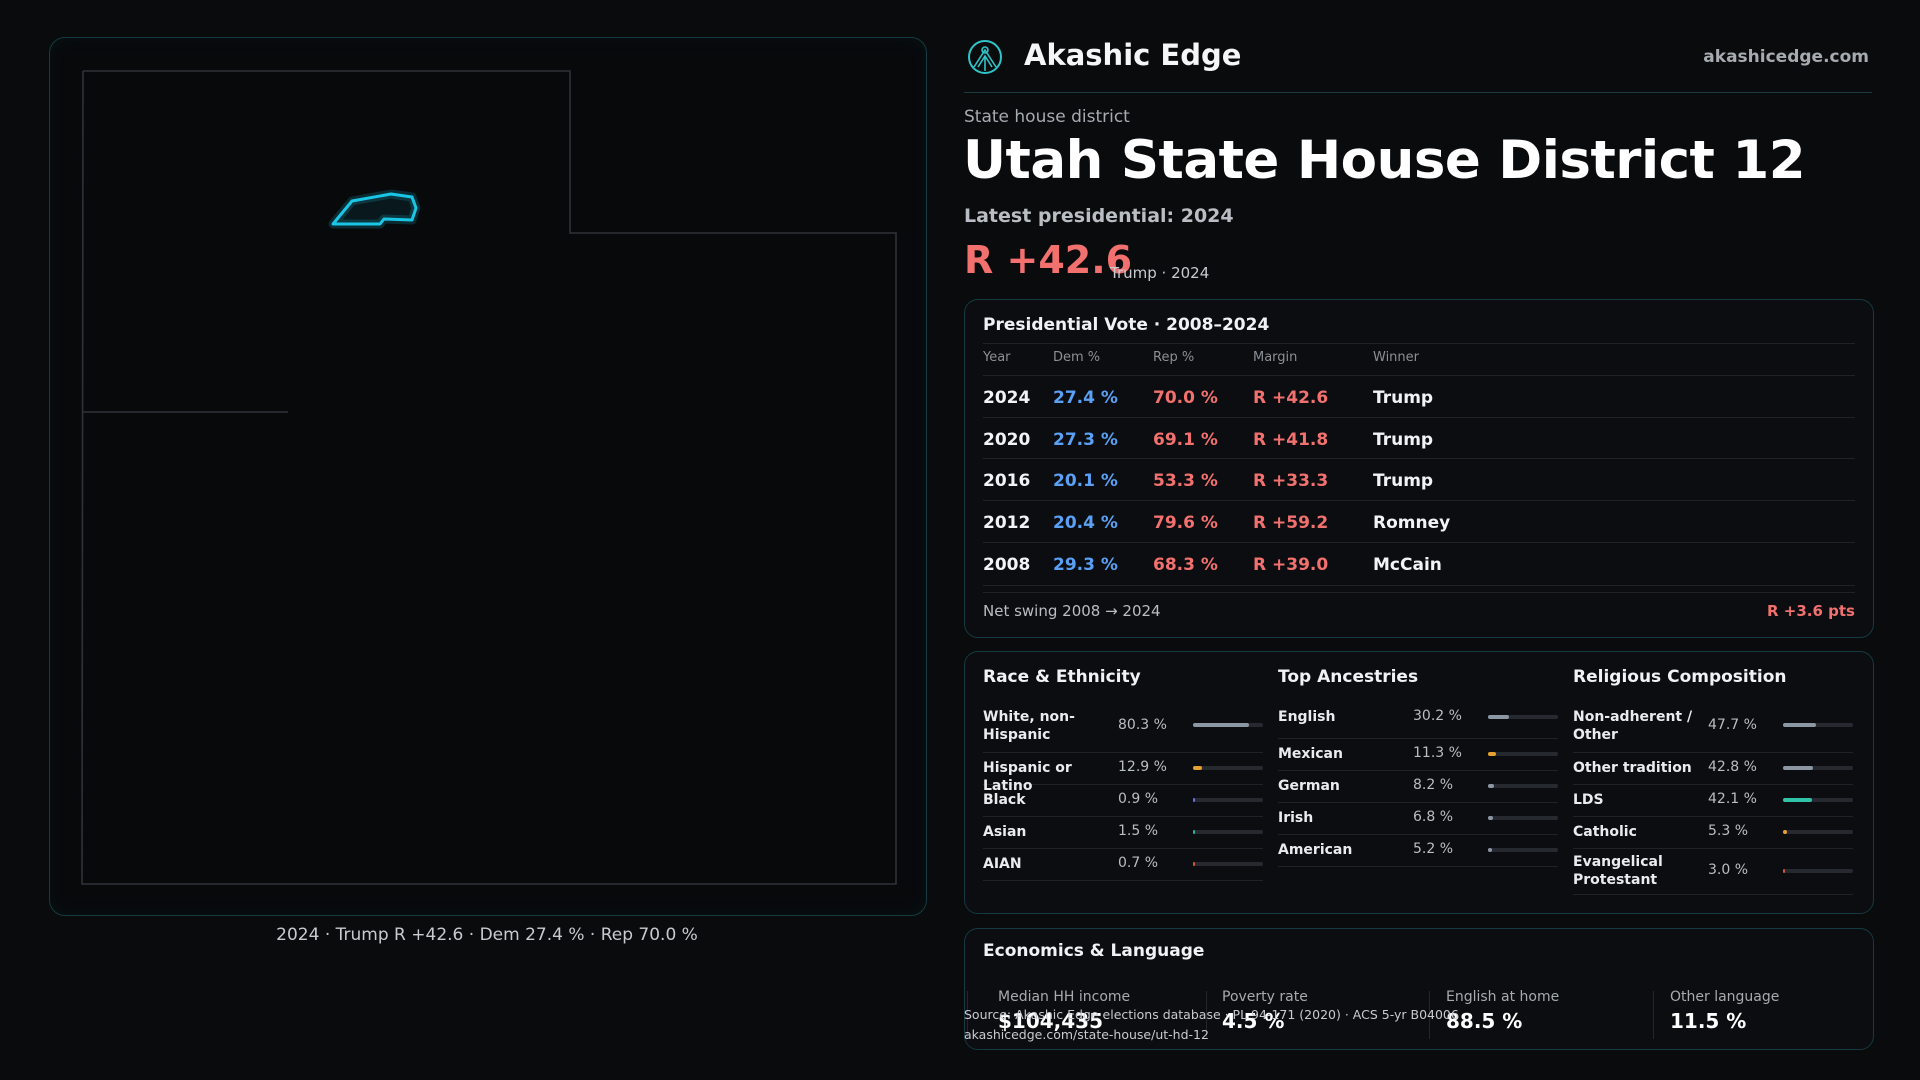 The height and width of the screenshot is (1080, 1920). I want to click on stat-value: 11.5 %, so click(1708, 1021).